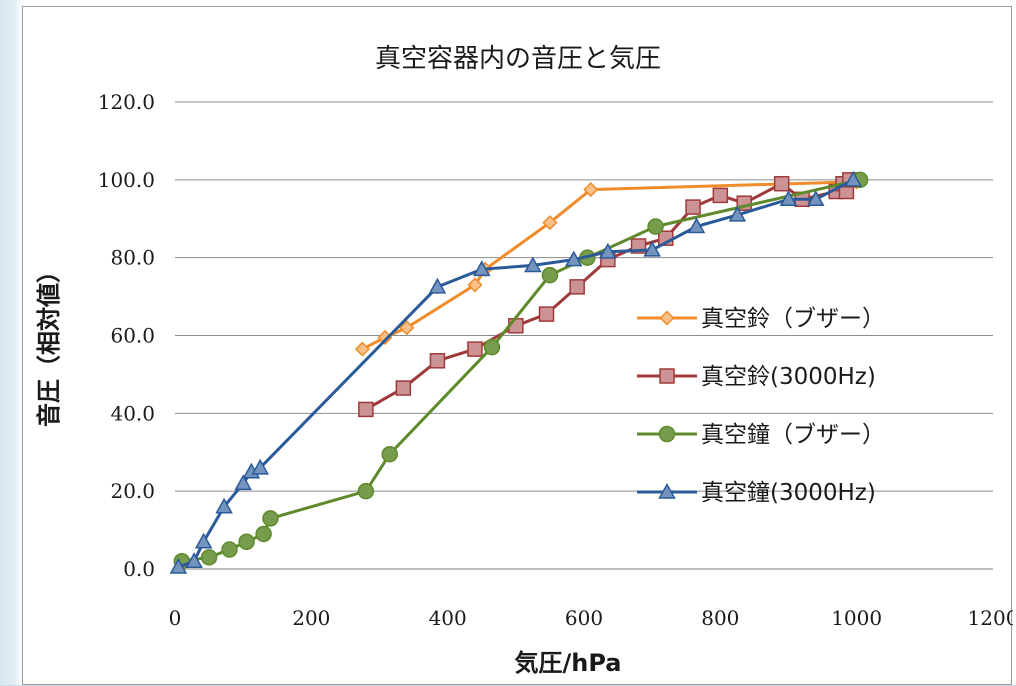  I want to click on legend-label: 真空鐘（ブザー）, so click(793, 435).